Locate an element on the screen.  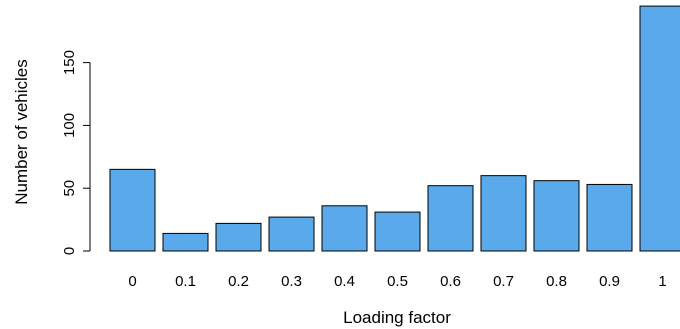
bar-0.3 is located at coordinates (291, 234).